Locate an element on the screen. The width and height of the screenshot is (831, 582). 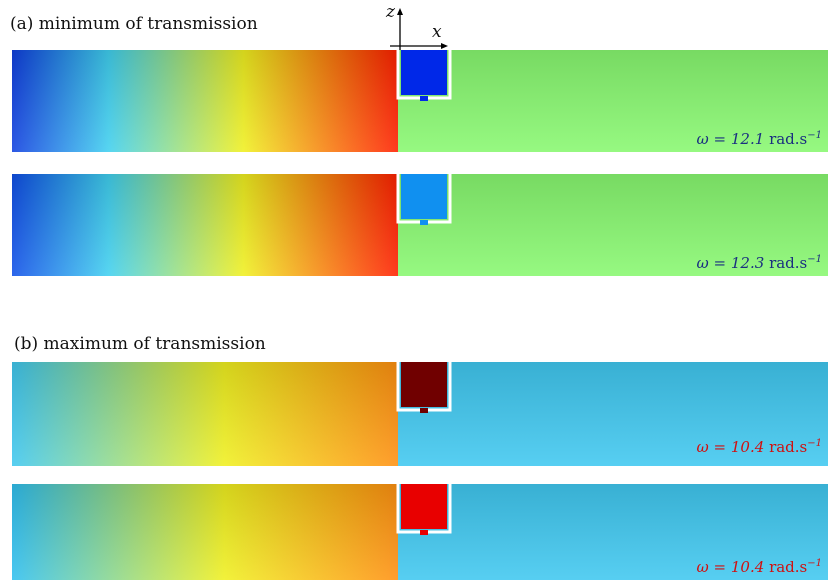
z-axis-label: z is located at coordinates (390, 12).